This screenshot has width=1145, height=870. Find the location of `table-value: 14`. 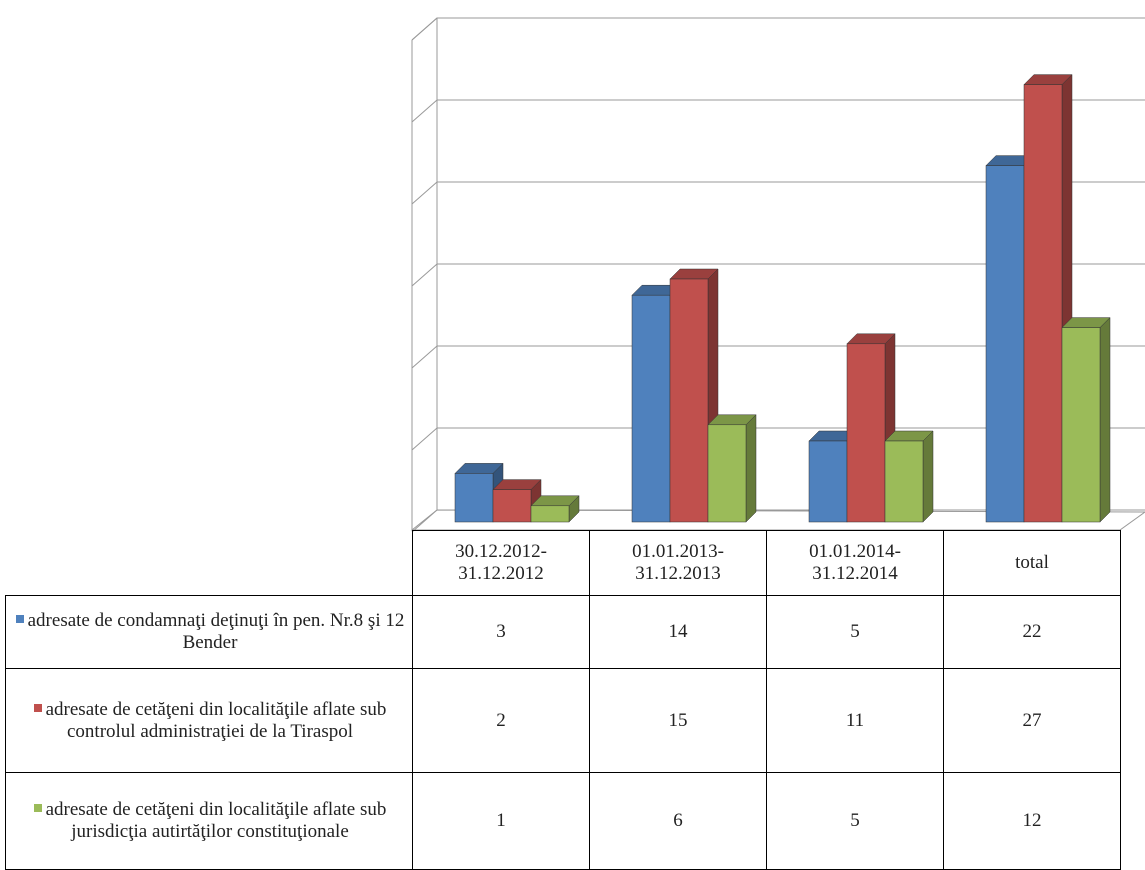

table-value: 14 is located at coordinates (678, 632).